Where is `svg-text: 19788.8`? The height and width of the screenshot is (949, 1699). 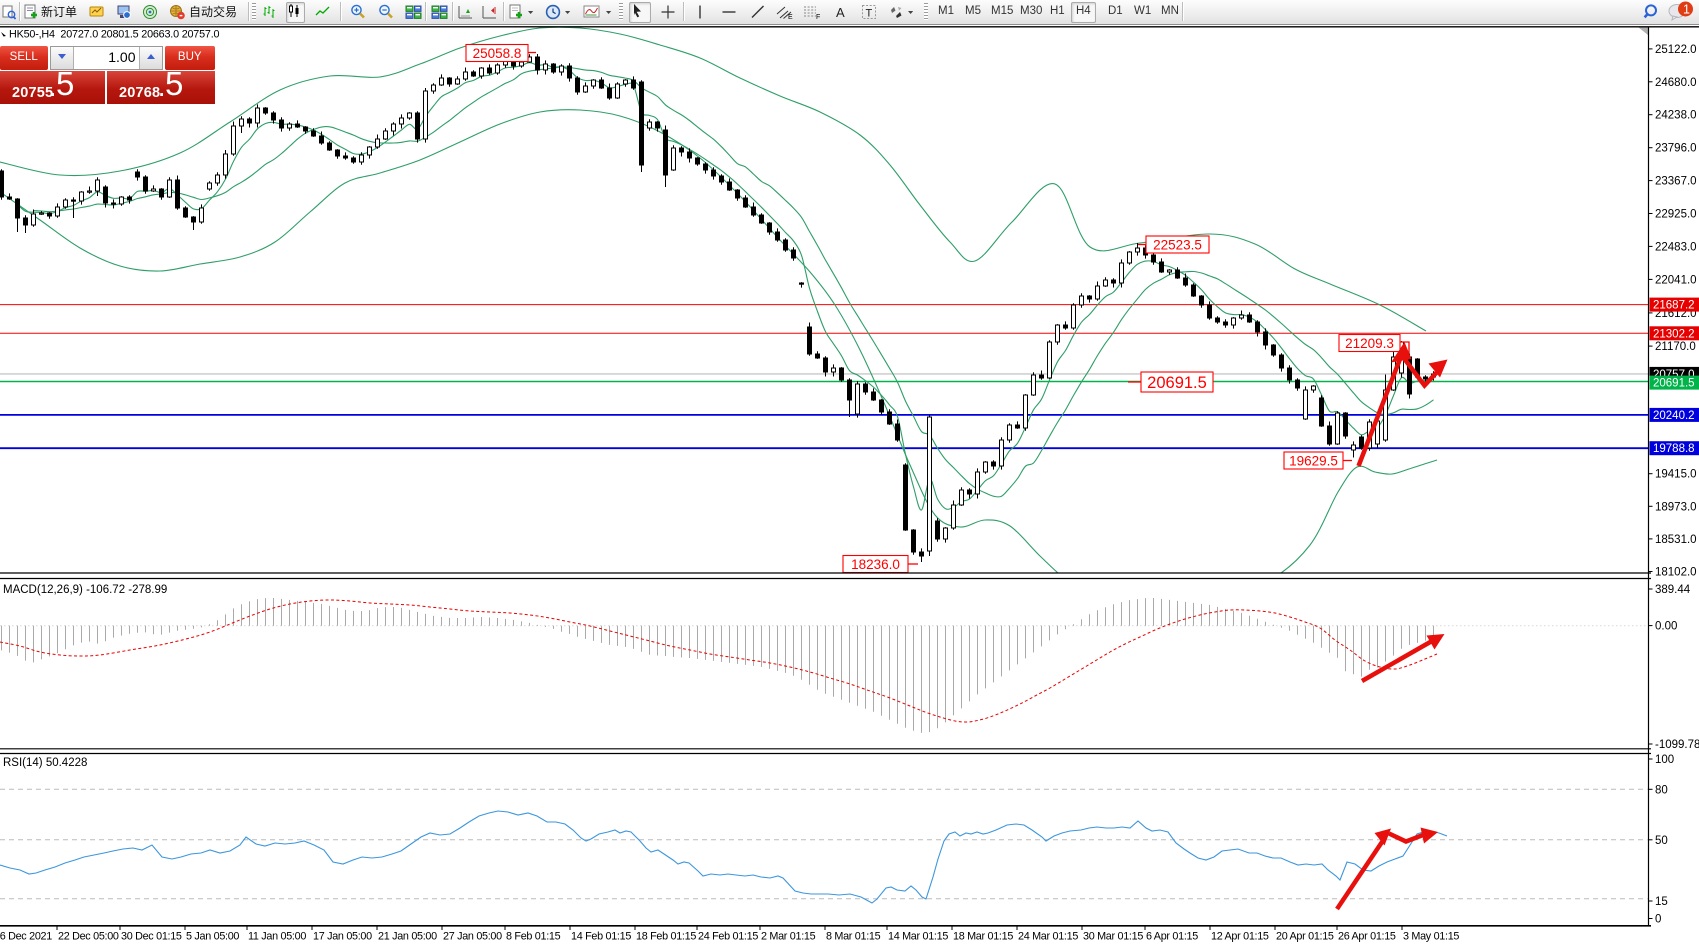 svg-text: 19788.8 is located at coordinates (1674, 449).